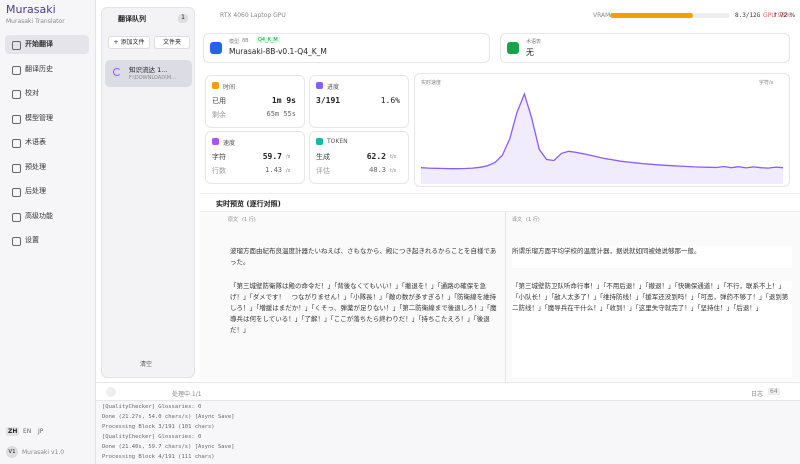  What do you see at coordinates (129, 42) in the screenshot?
I see `add-file-button: + 添加文件` at bounding box center [129, 42].